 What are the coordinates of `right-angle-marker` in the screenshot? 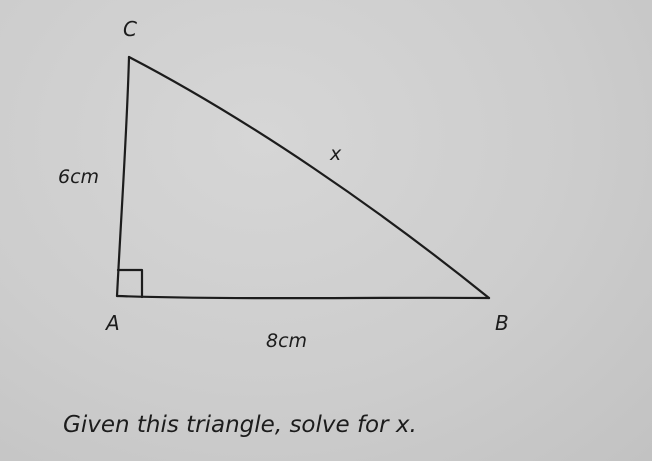 It's located at (130, 283).